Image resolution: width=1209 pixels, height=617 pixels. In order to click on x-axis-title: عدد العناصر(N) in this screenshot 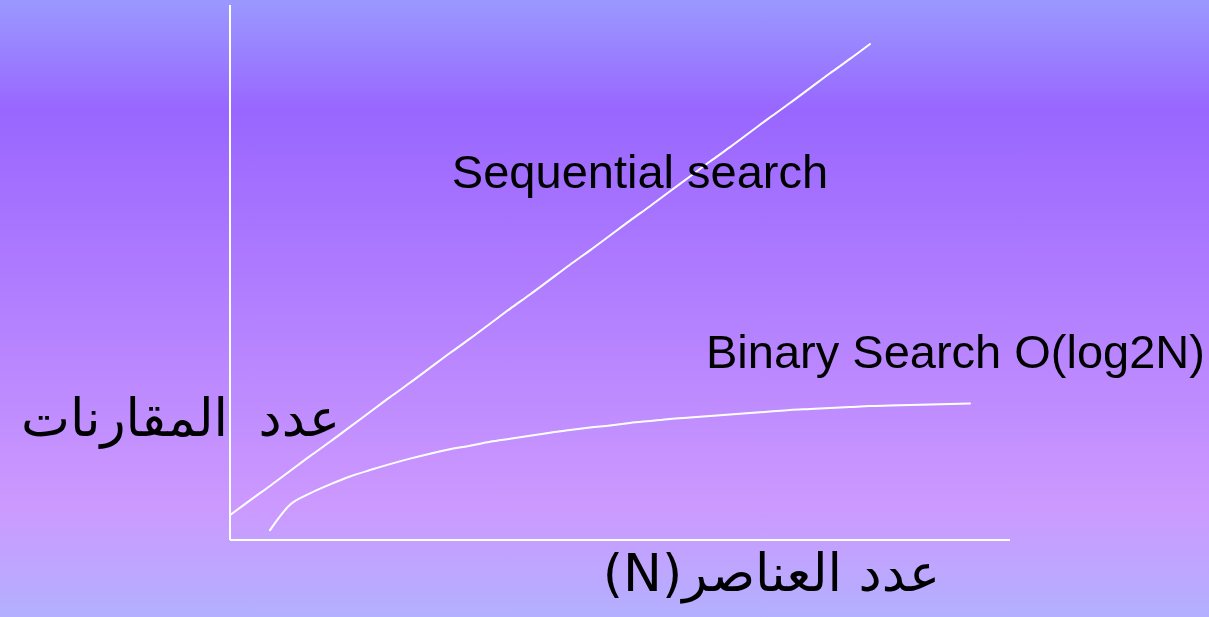, I will do `click(771, 573)`.